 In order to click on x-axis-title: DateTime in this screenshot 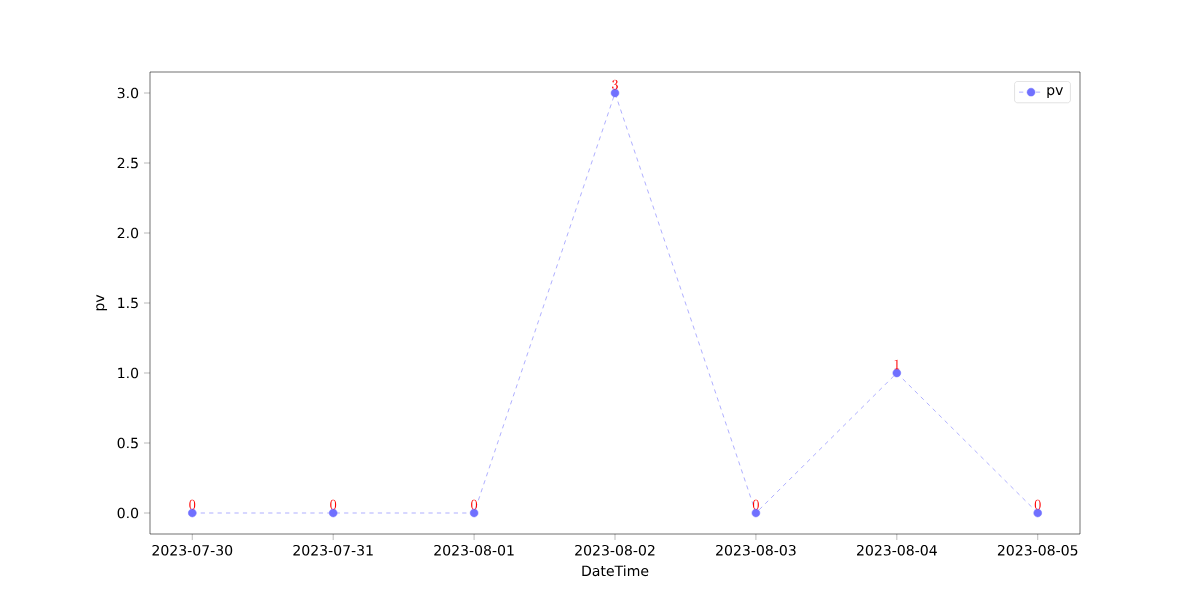, I will do `click(615, 571)`.